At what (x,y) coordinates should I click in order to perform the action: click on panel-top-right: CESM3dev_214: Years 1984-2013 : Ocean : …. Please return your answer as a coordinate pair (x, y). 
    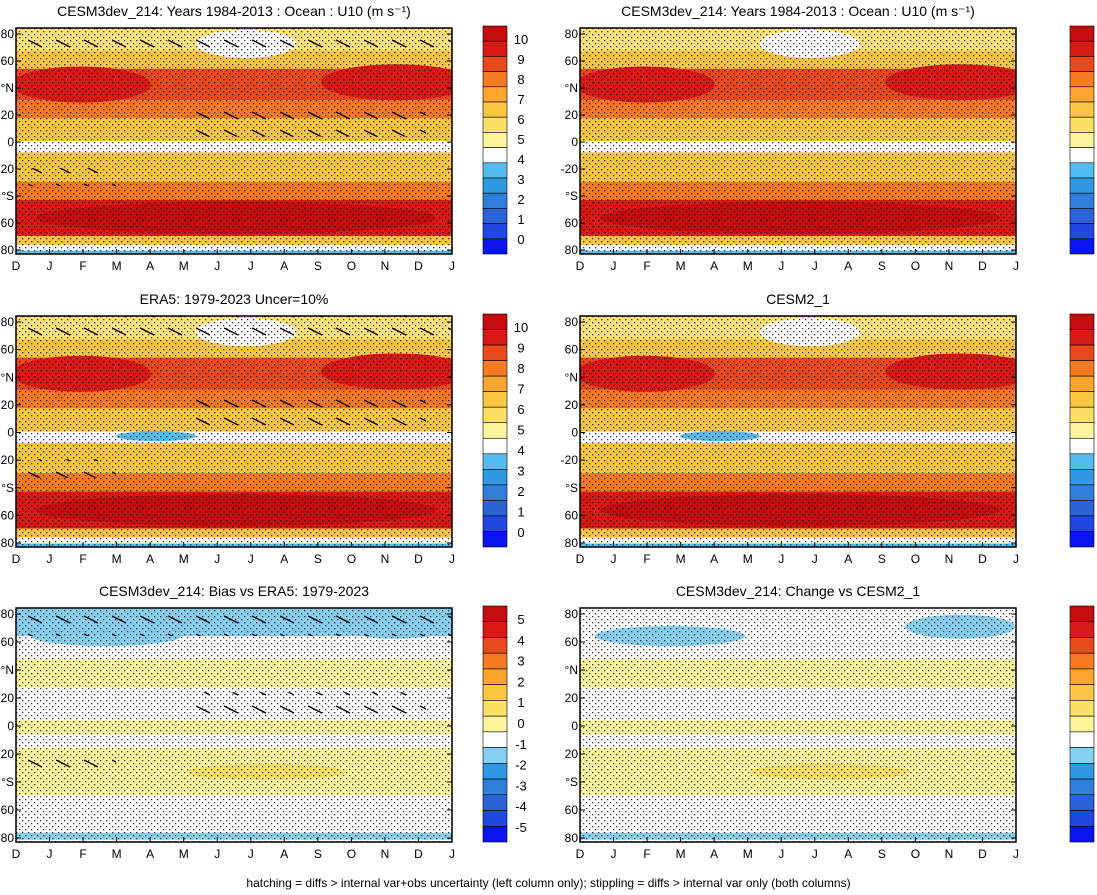
    Looking at the image, I should click on (828, 138).